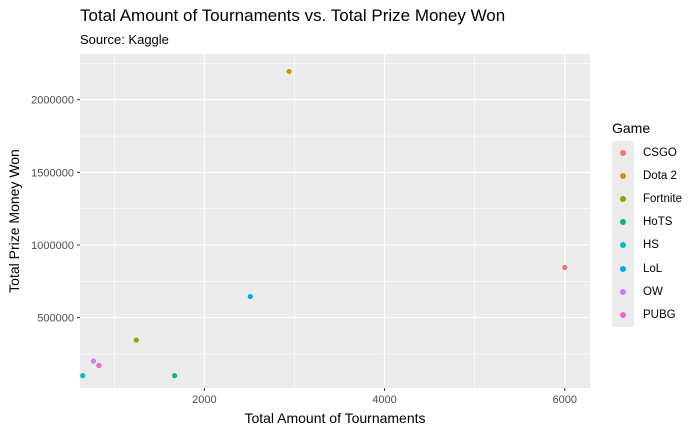 The height and width of the screenshot is (429, 691). I want to click on y-axis-ticks: 500000 1000000 1500000 2000000, so click(55, 210).